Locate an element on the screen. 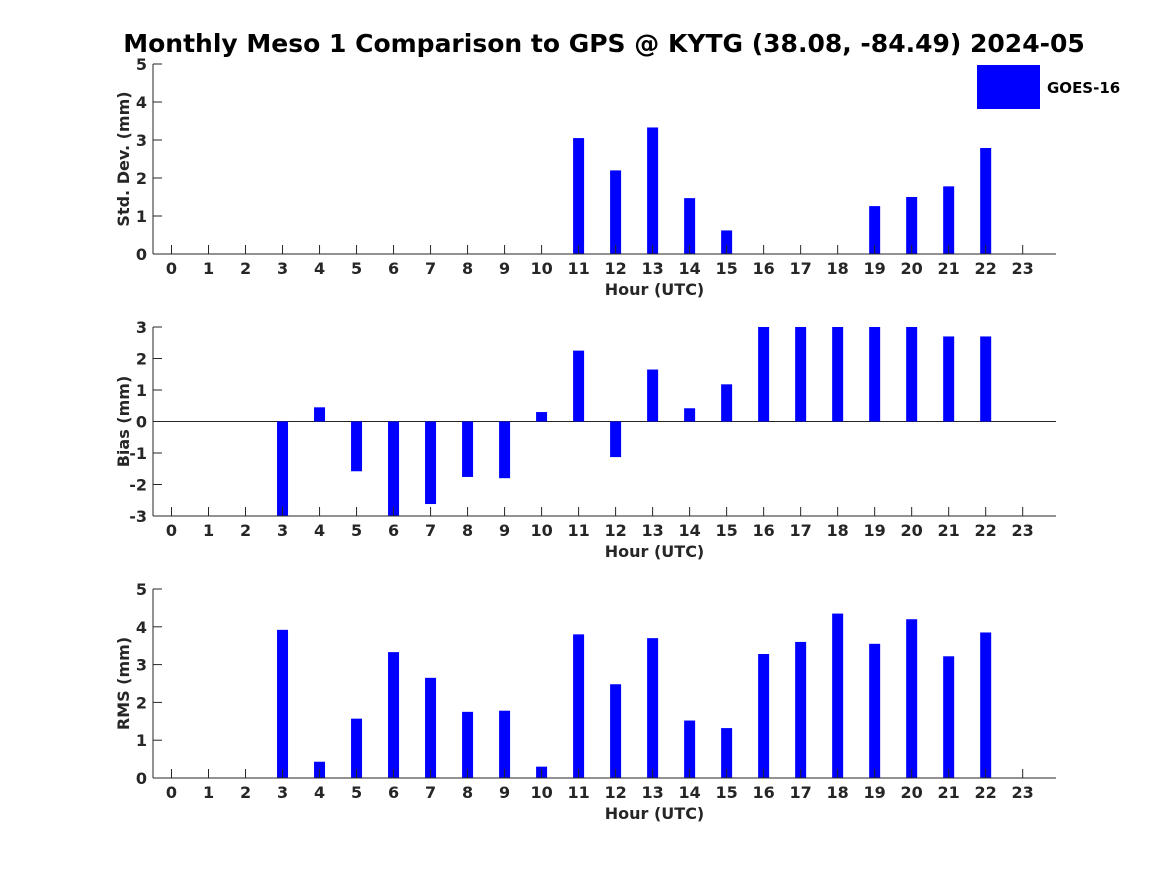 The image size is (1167, 875). x-tick-label: 8 is located at coordinates (467, 530).